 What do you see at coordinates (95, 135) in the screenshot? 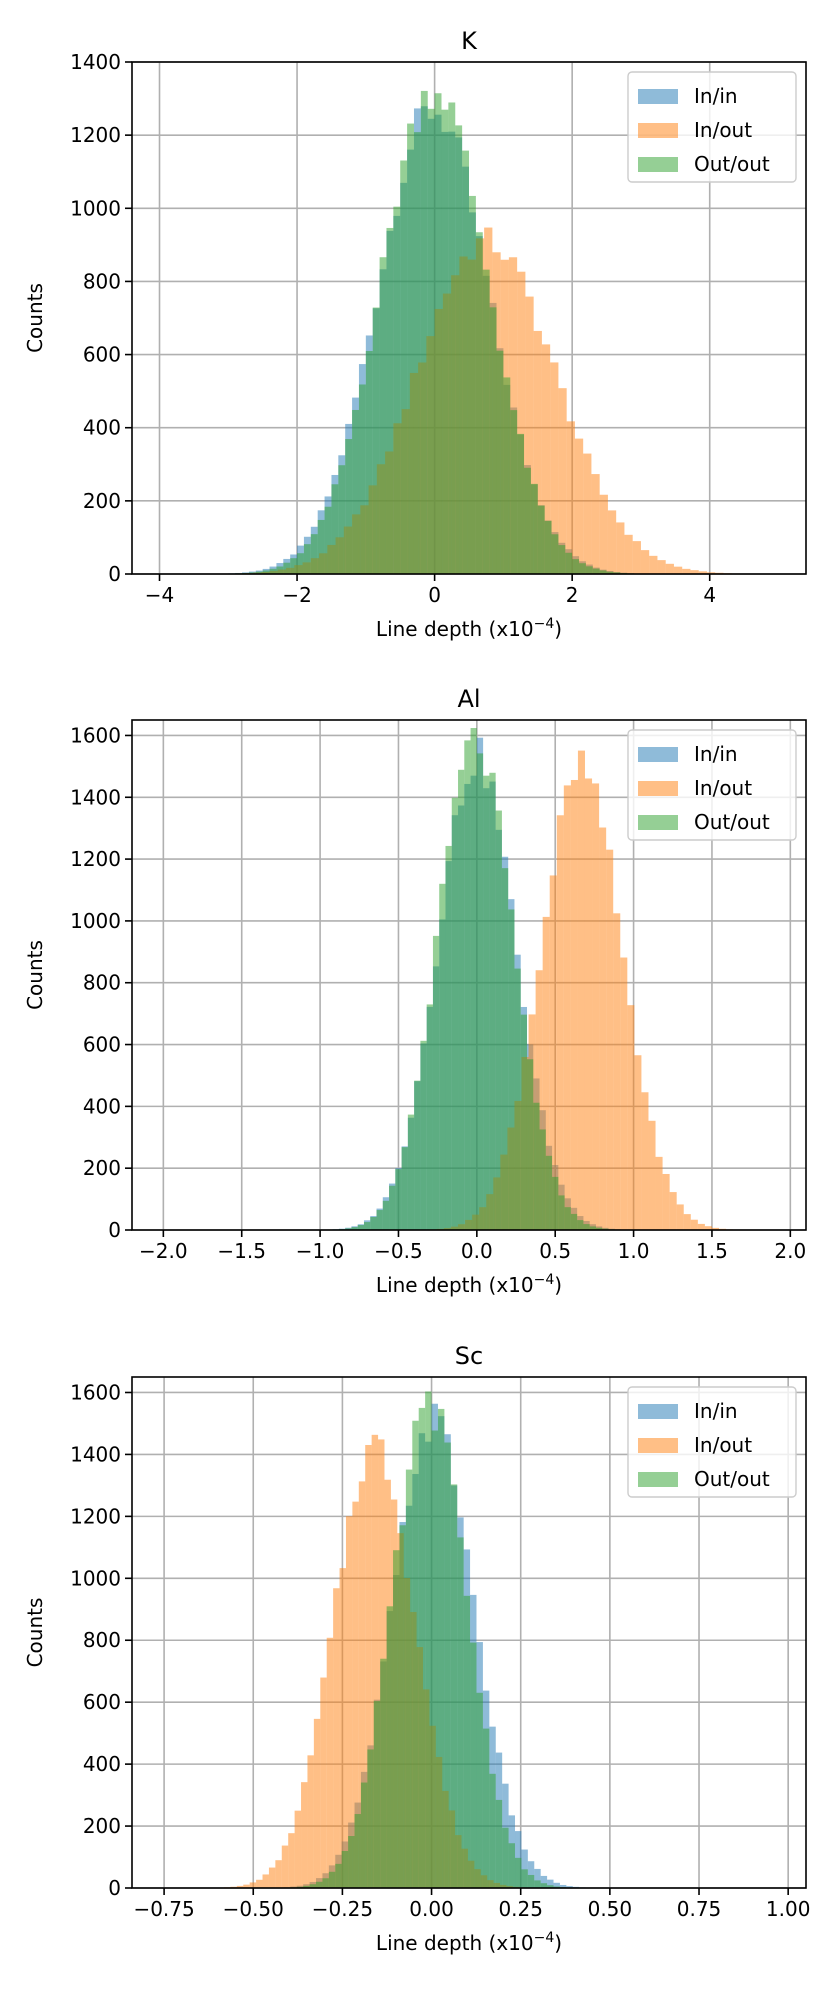
I see `y-tick-label: 1200` at bounding box center [95, 135].